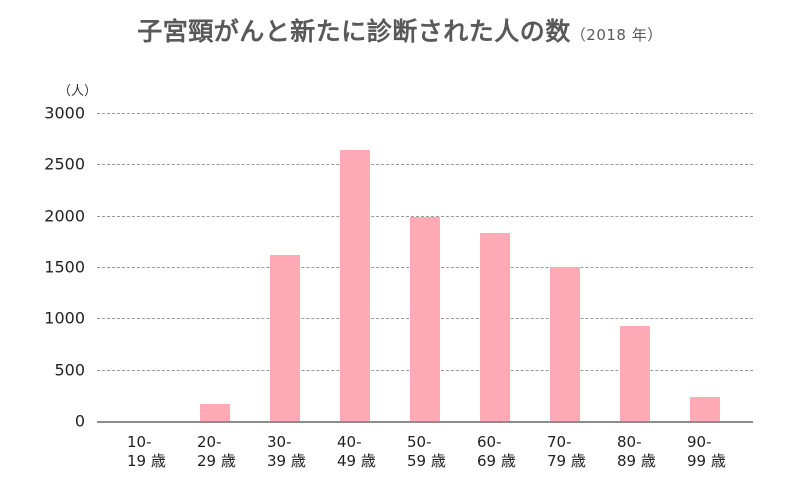  I want to click on chart-subtitle-year: （2018 年）, so click(616, 35).